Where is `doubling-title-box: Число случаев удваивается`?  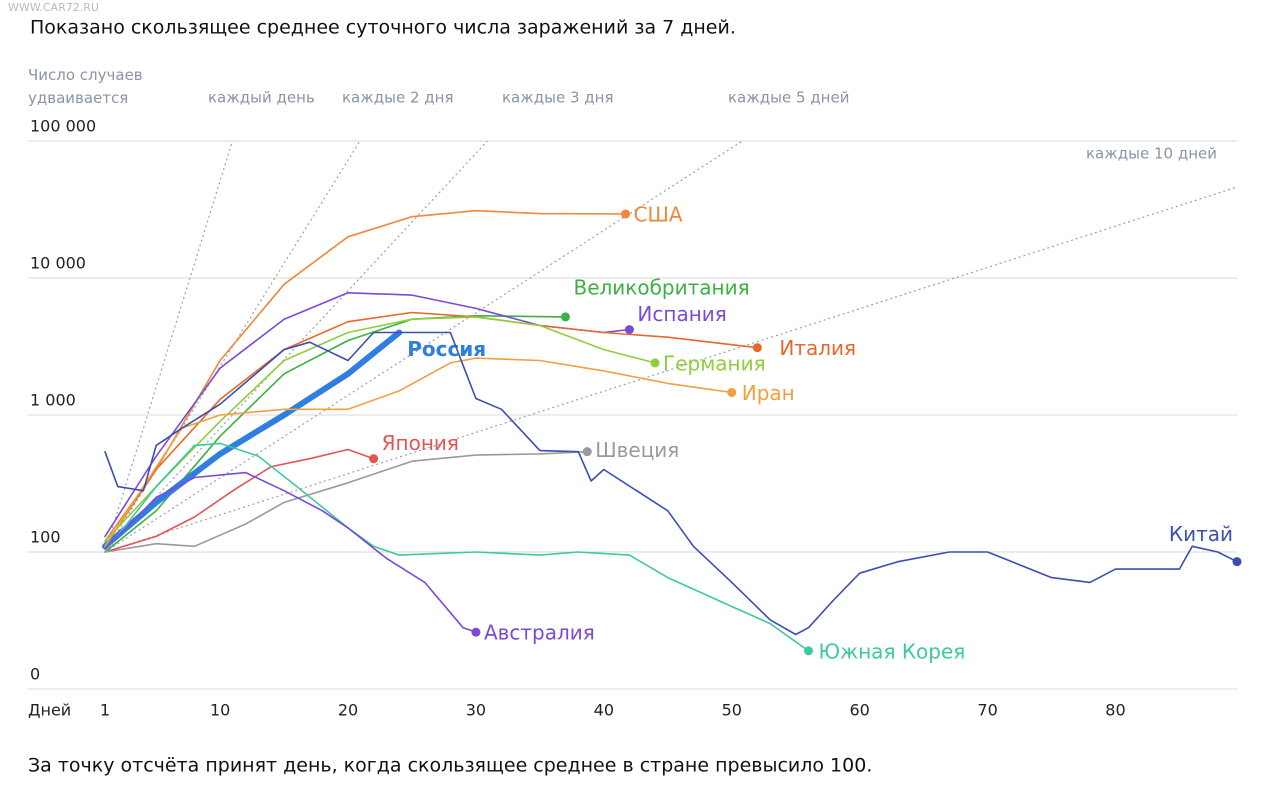
doubling-title-box: Число случаев удваивается is located at coordinates (85, 86).